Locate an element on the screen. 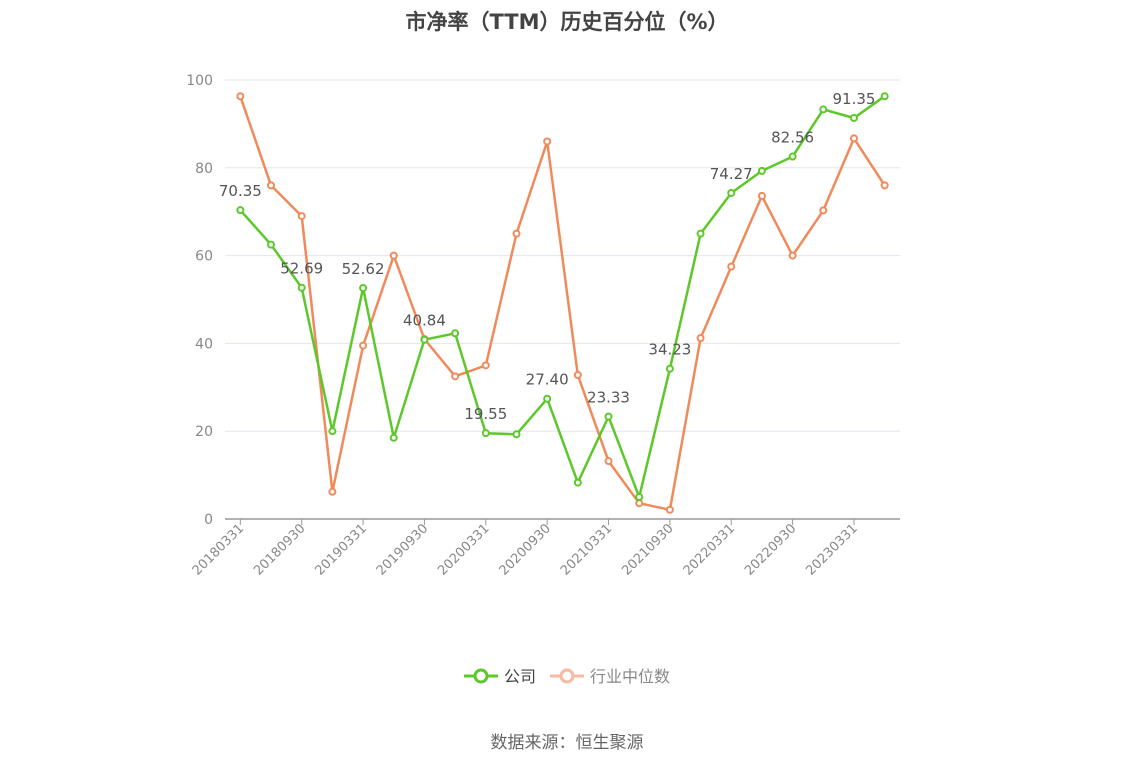  x-tick-label: 20210930 is located at coordinates (647, 549).